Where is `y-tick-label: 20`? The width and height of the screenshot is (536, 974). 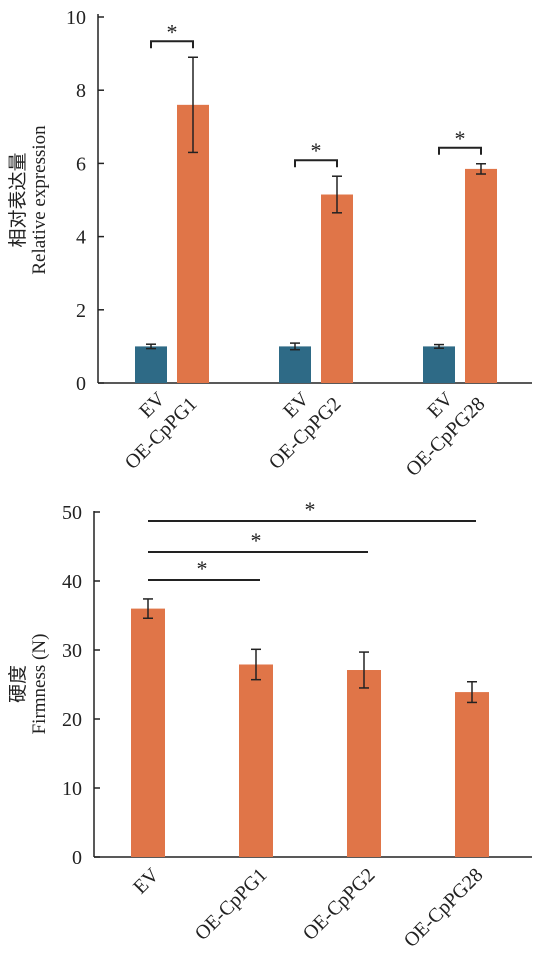 y-tick-label: 20 is located at coordinates (72, 720).